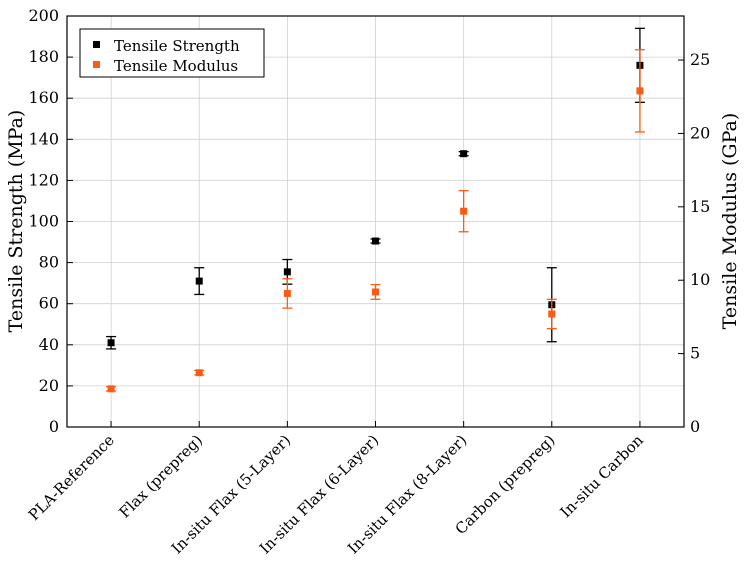 The width and height of the screenshot is (746, 582). Describe the element at coordinates (43, 15) in the screenshot. I see `y-tick-label: 200` at that location.